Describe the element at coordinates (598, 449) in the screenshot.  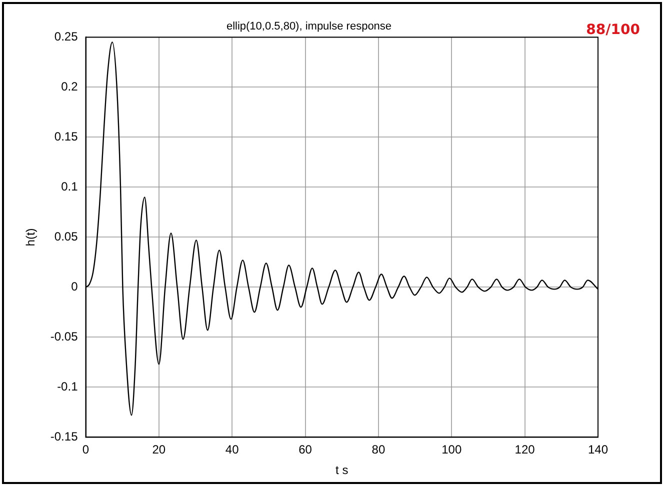
I see `x-tick-label: 140` at that location.